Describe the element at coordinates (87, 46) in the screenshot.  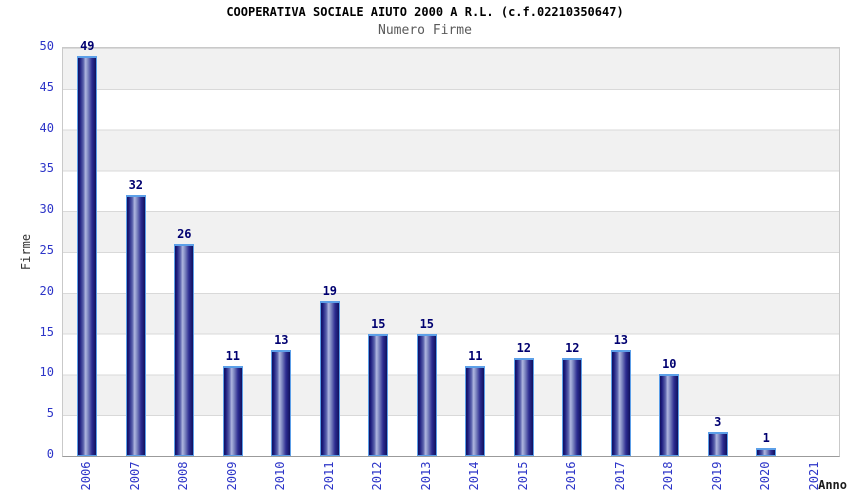
I see `bar-value-2006: 49` at that location.